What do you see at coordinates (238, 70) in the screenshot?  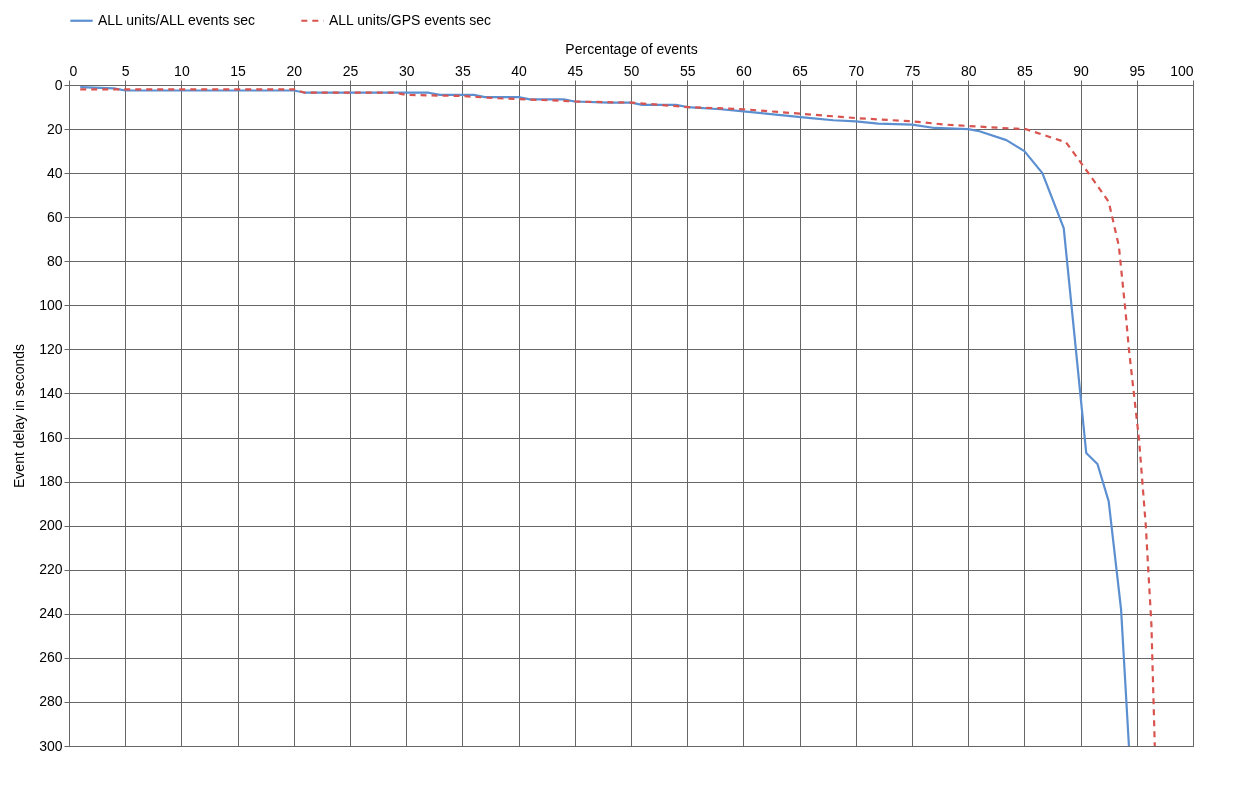 I see `x-tick-label: 15` at bounding box center [238, 70].